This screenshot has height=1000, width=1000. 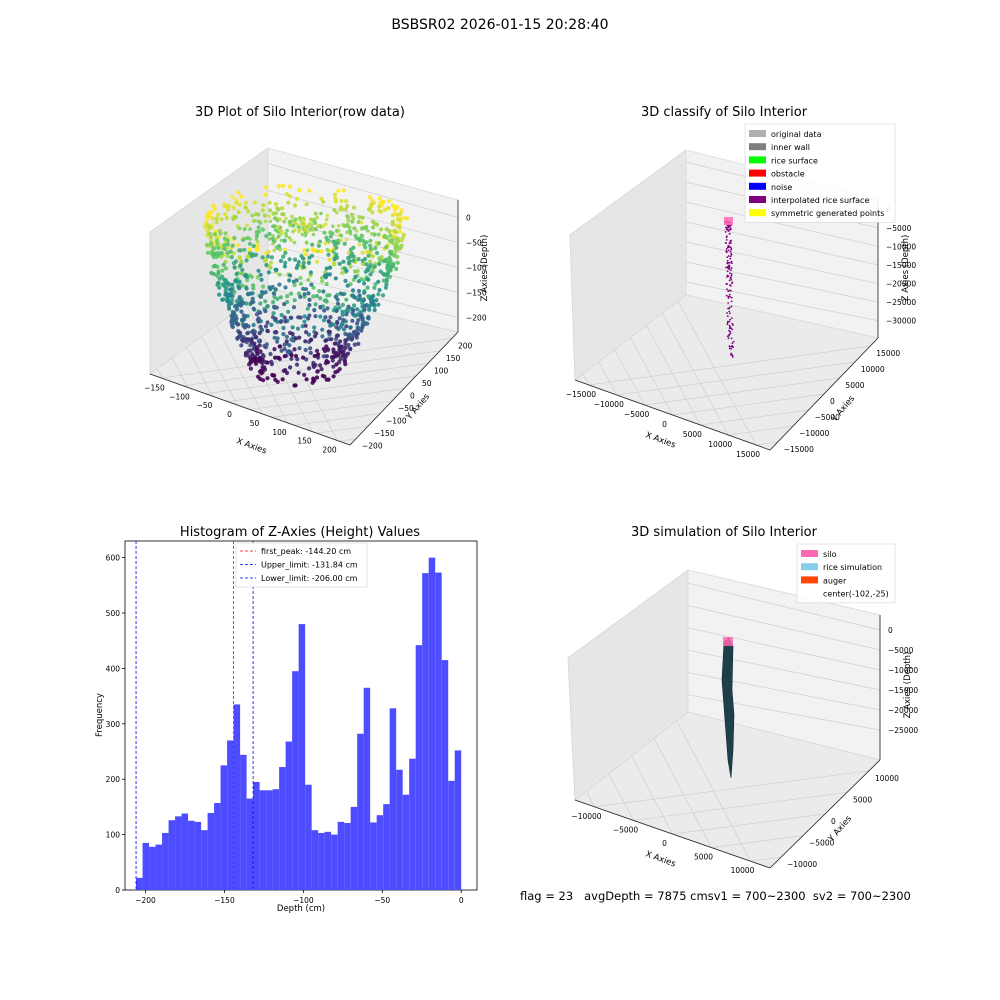 I want to click on x-tick-label: 10000, so click(x=720, y=444).